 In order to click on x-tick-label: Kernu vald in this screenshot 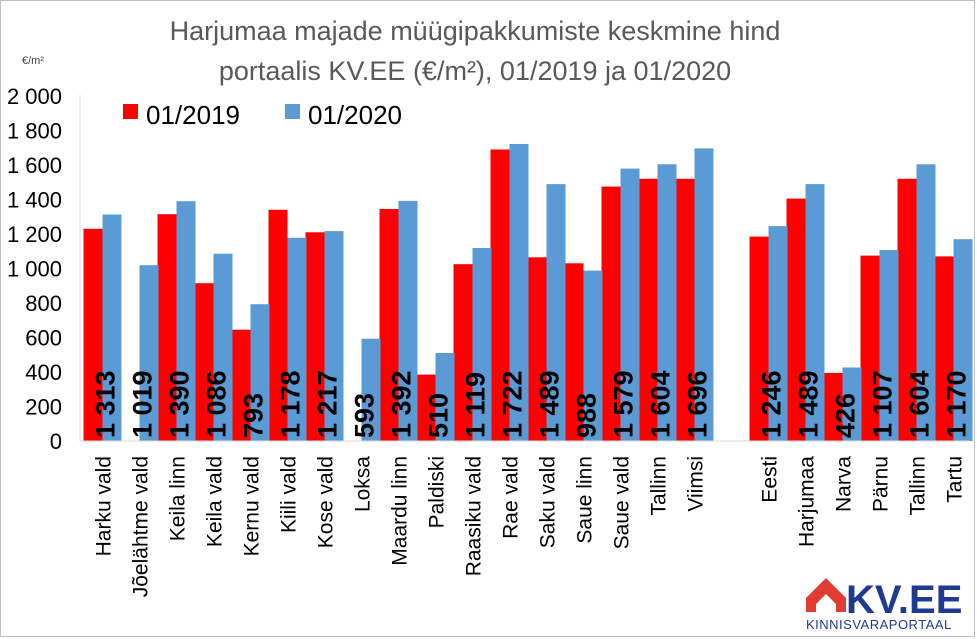, I will do `click(252, 506)`.